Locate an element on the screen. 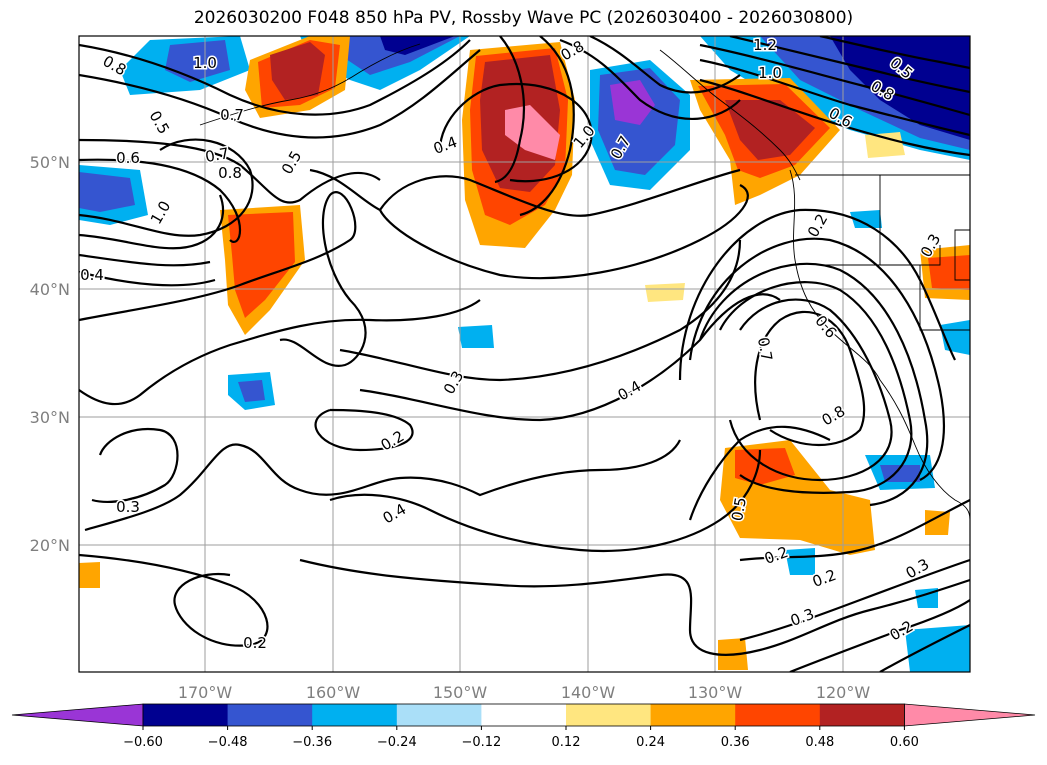 The height and width of the screenshot is (765, 1047). colorbar-tick-label: 0.36 is located at coordinates (735, 742).